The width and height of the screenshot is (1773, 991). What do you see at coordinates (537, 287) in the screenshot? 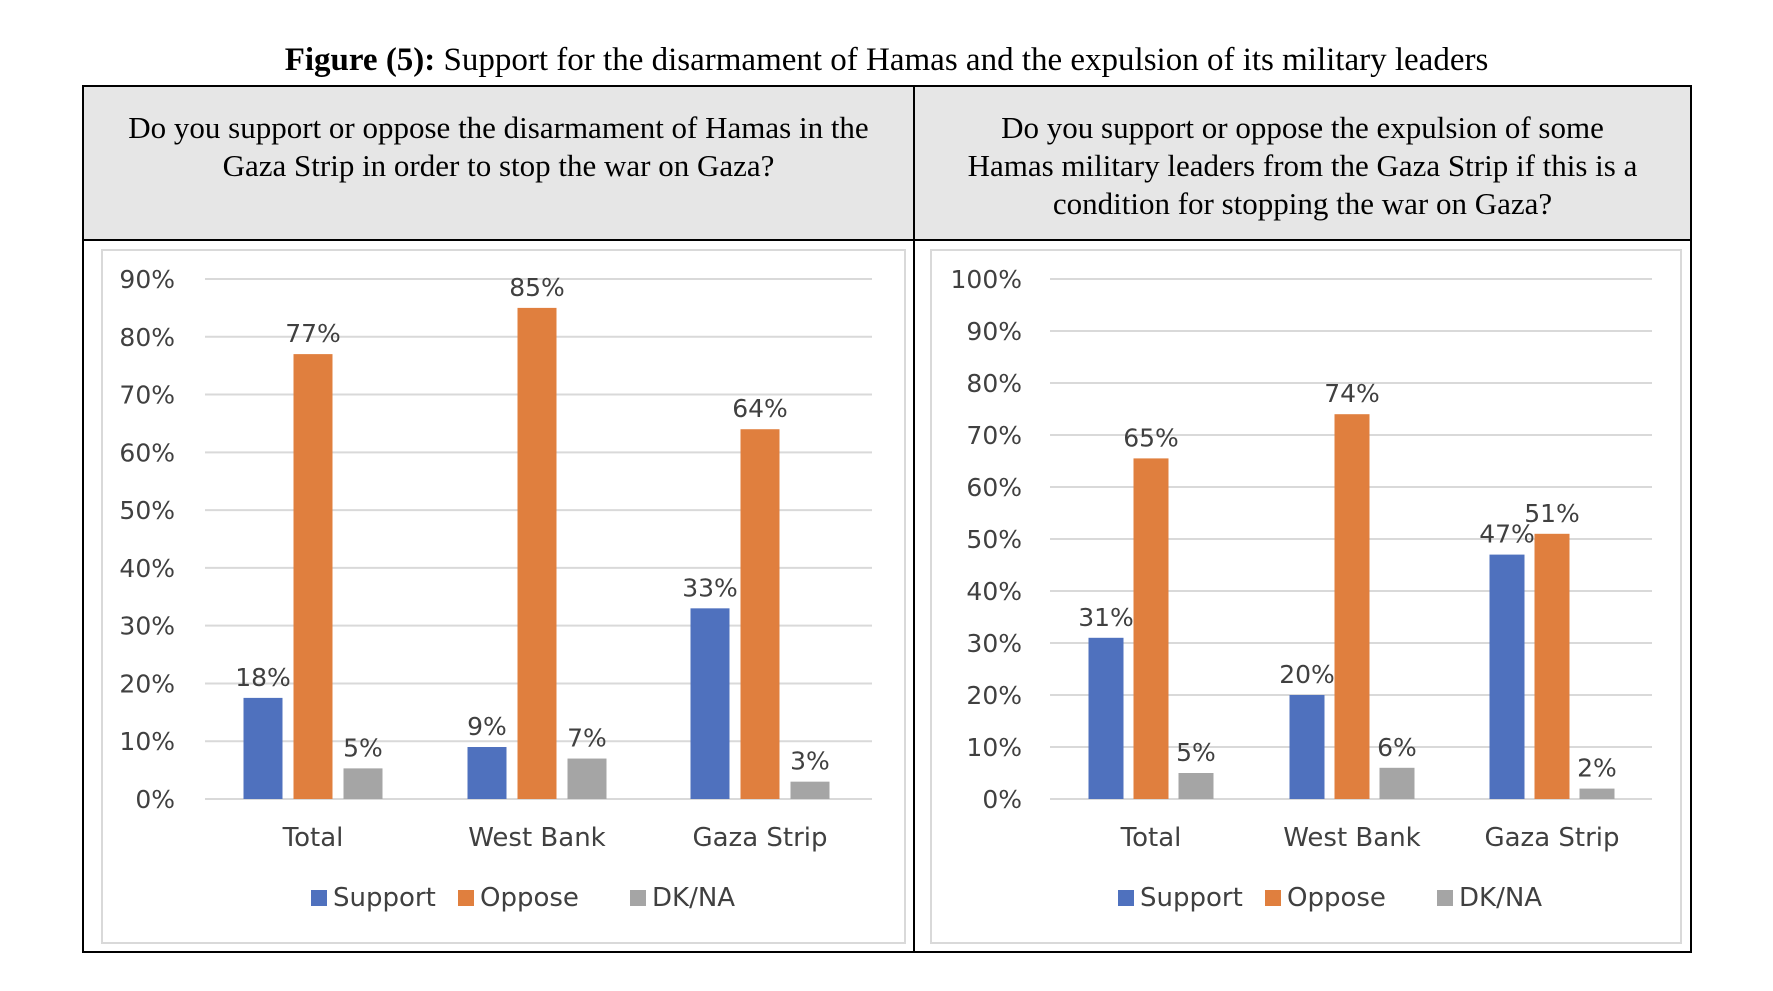
I see `data-label: 85%` at bounding box center [537, 287].